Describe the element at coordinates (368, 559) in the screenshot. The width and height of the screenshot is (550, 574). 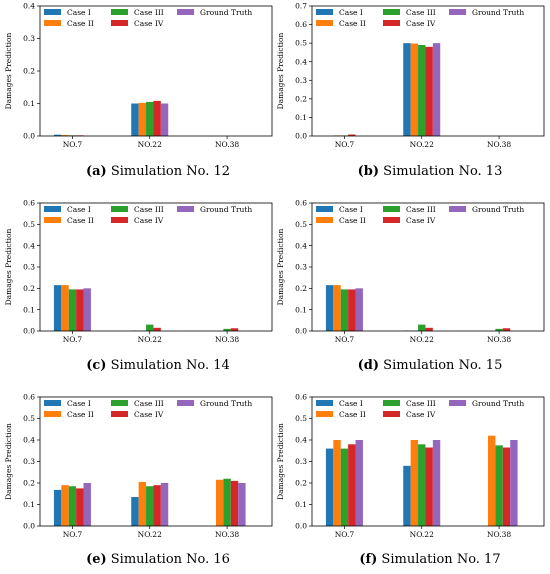
I see `caption-label: (f)` at that location.